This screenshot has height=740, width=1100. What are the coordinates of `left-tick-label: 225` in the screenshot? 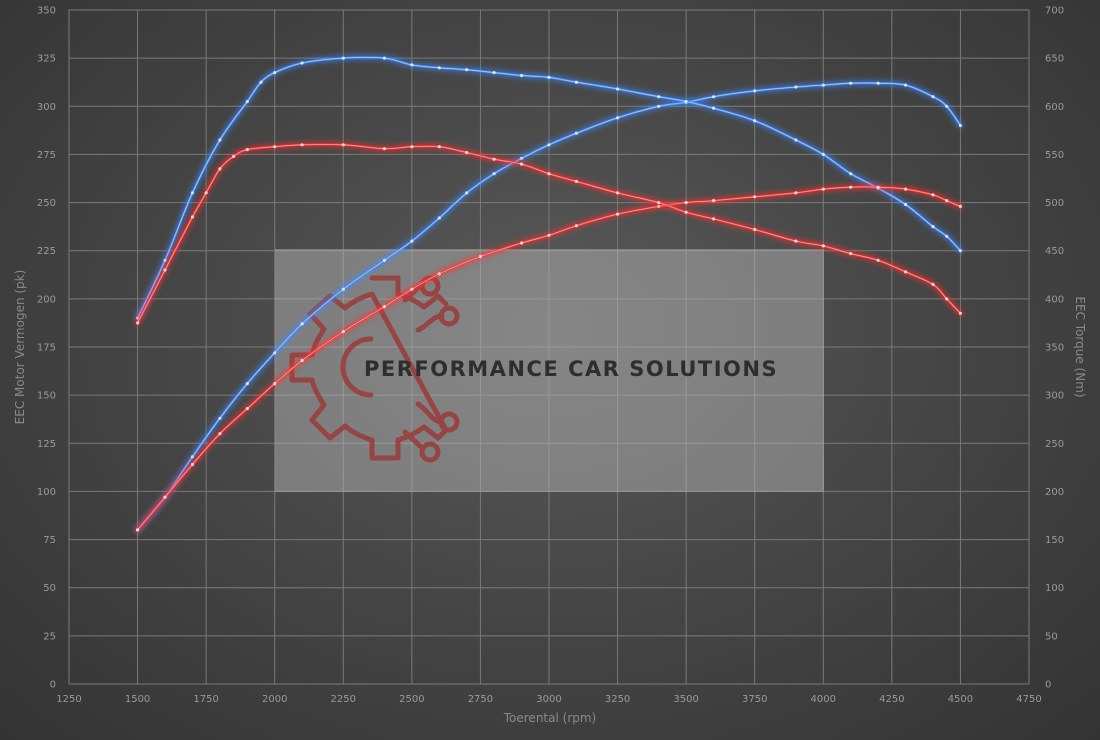 It's located at (46, 251).